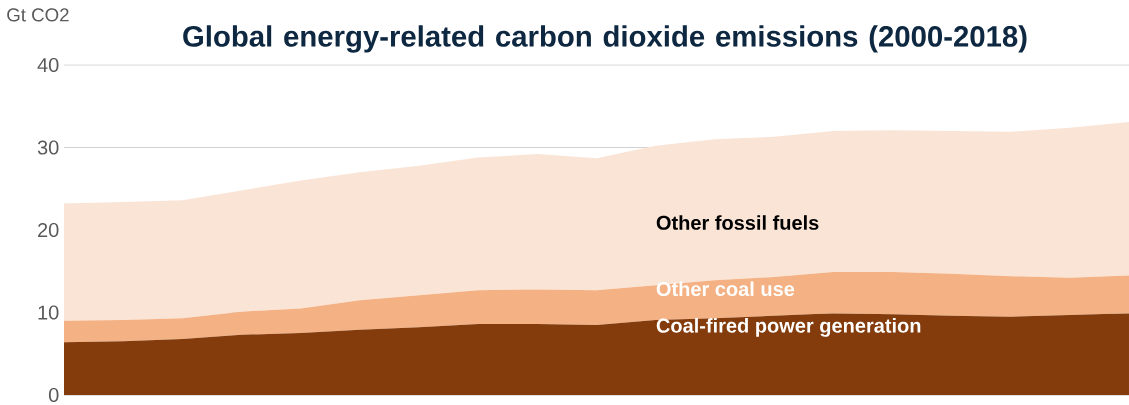 This screenshot has width=1129, height=405. I want to click on y-tick-label: 30, so click(48, 147).